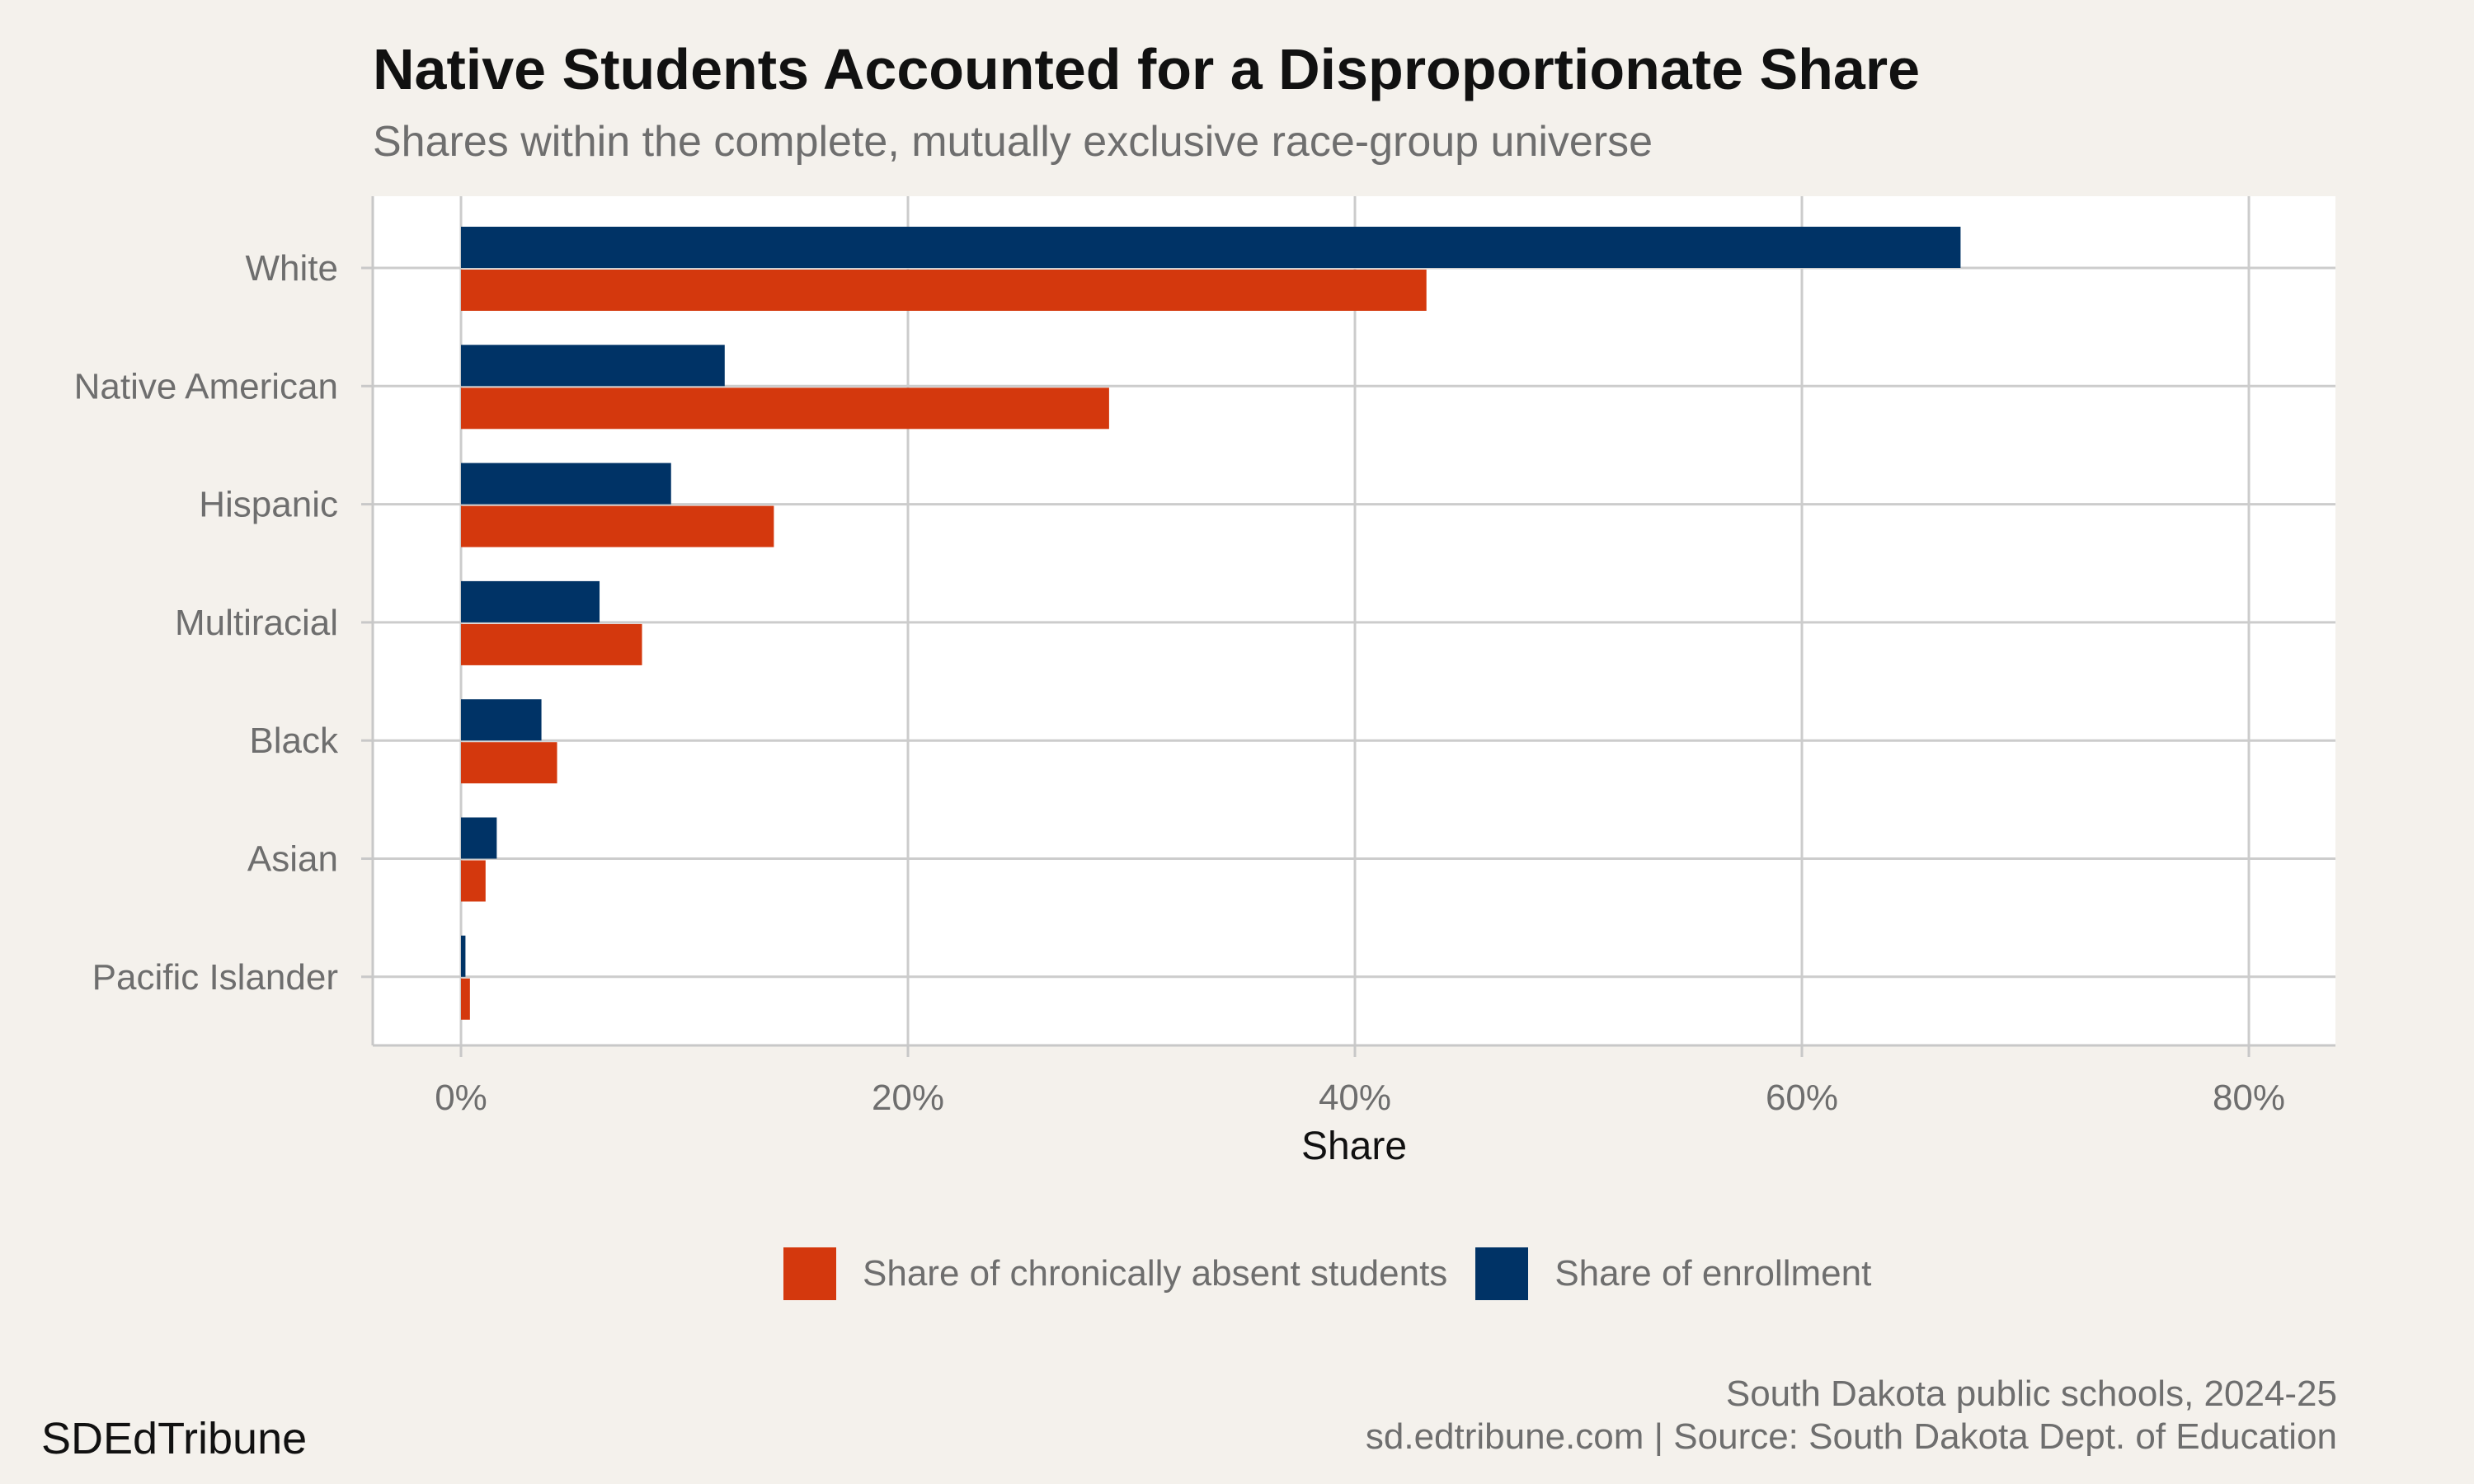 The height and width of the screenshot is (1484, 2474). What do you see at coordinates (617, 526) in the screenshot?
I see `bar-absent-hispanic` at bounding box center [617, 526].